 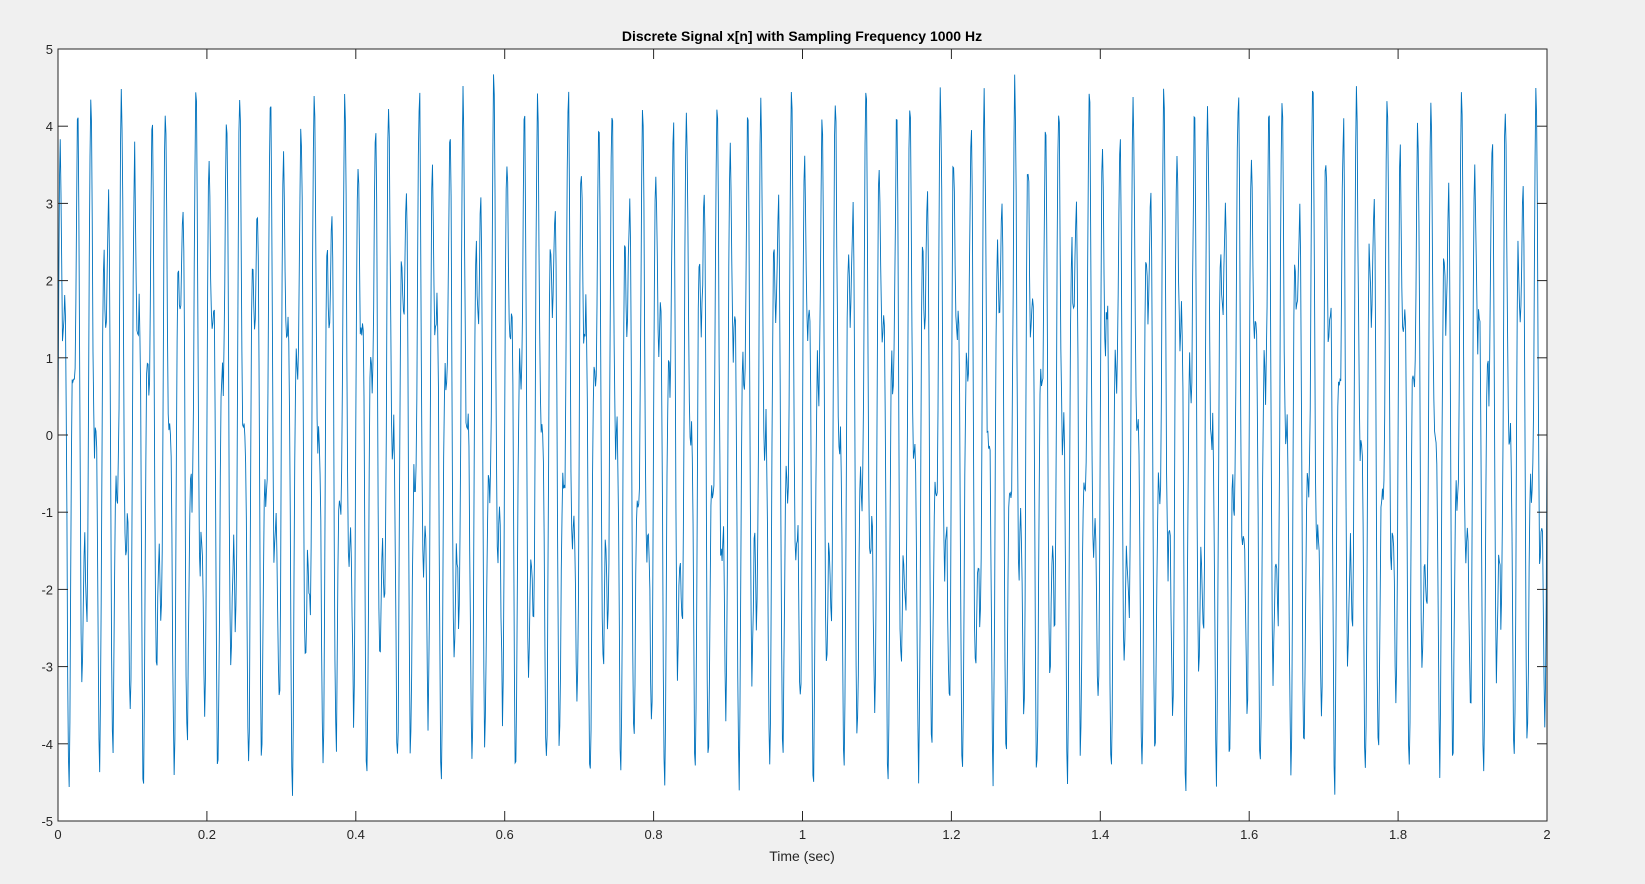 What do you see at coordinates (951, 834) in the screenshot?
I see `x-tick-label: 1.2` at bounding box center [951, 834].